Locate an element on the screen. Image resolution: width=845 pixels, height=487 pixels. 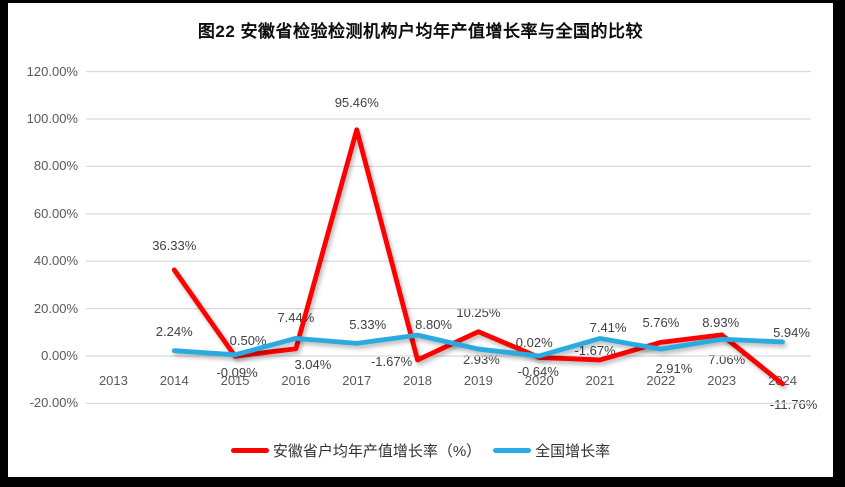
data-label-anhui-2014: 36.33% is located at coordinates (174, 245).